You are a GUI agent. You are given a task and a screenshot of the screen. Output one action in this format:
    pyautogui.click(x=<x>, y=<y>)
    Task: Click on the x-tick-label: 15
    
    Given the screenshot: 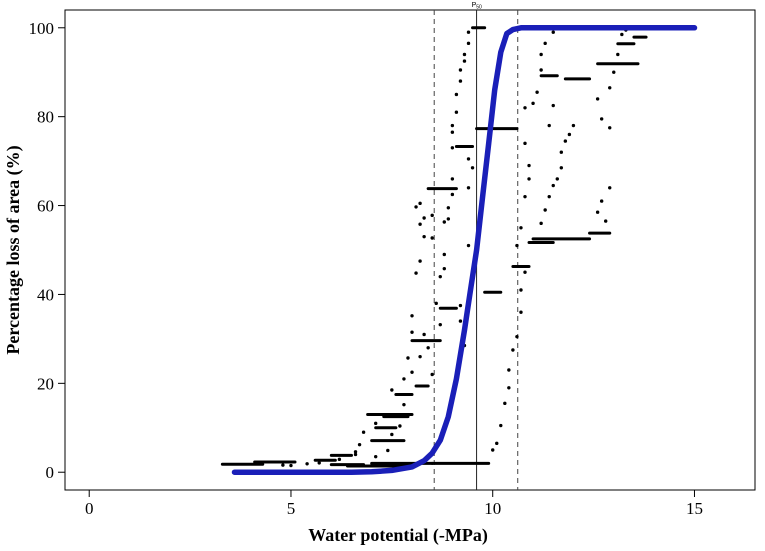 What is the action you would take?
    pyautogui.click(x=694, y=508)
    